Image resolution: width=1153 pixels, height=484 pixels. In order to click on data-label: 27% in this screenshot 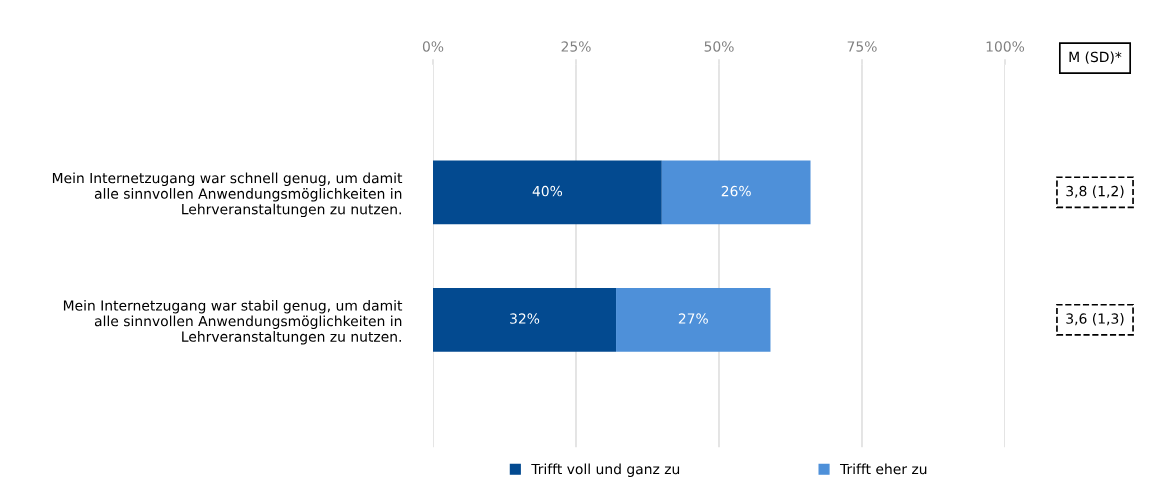, I will do `click(693, 318)`.